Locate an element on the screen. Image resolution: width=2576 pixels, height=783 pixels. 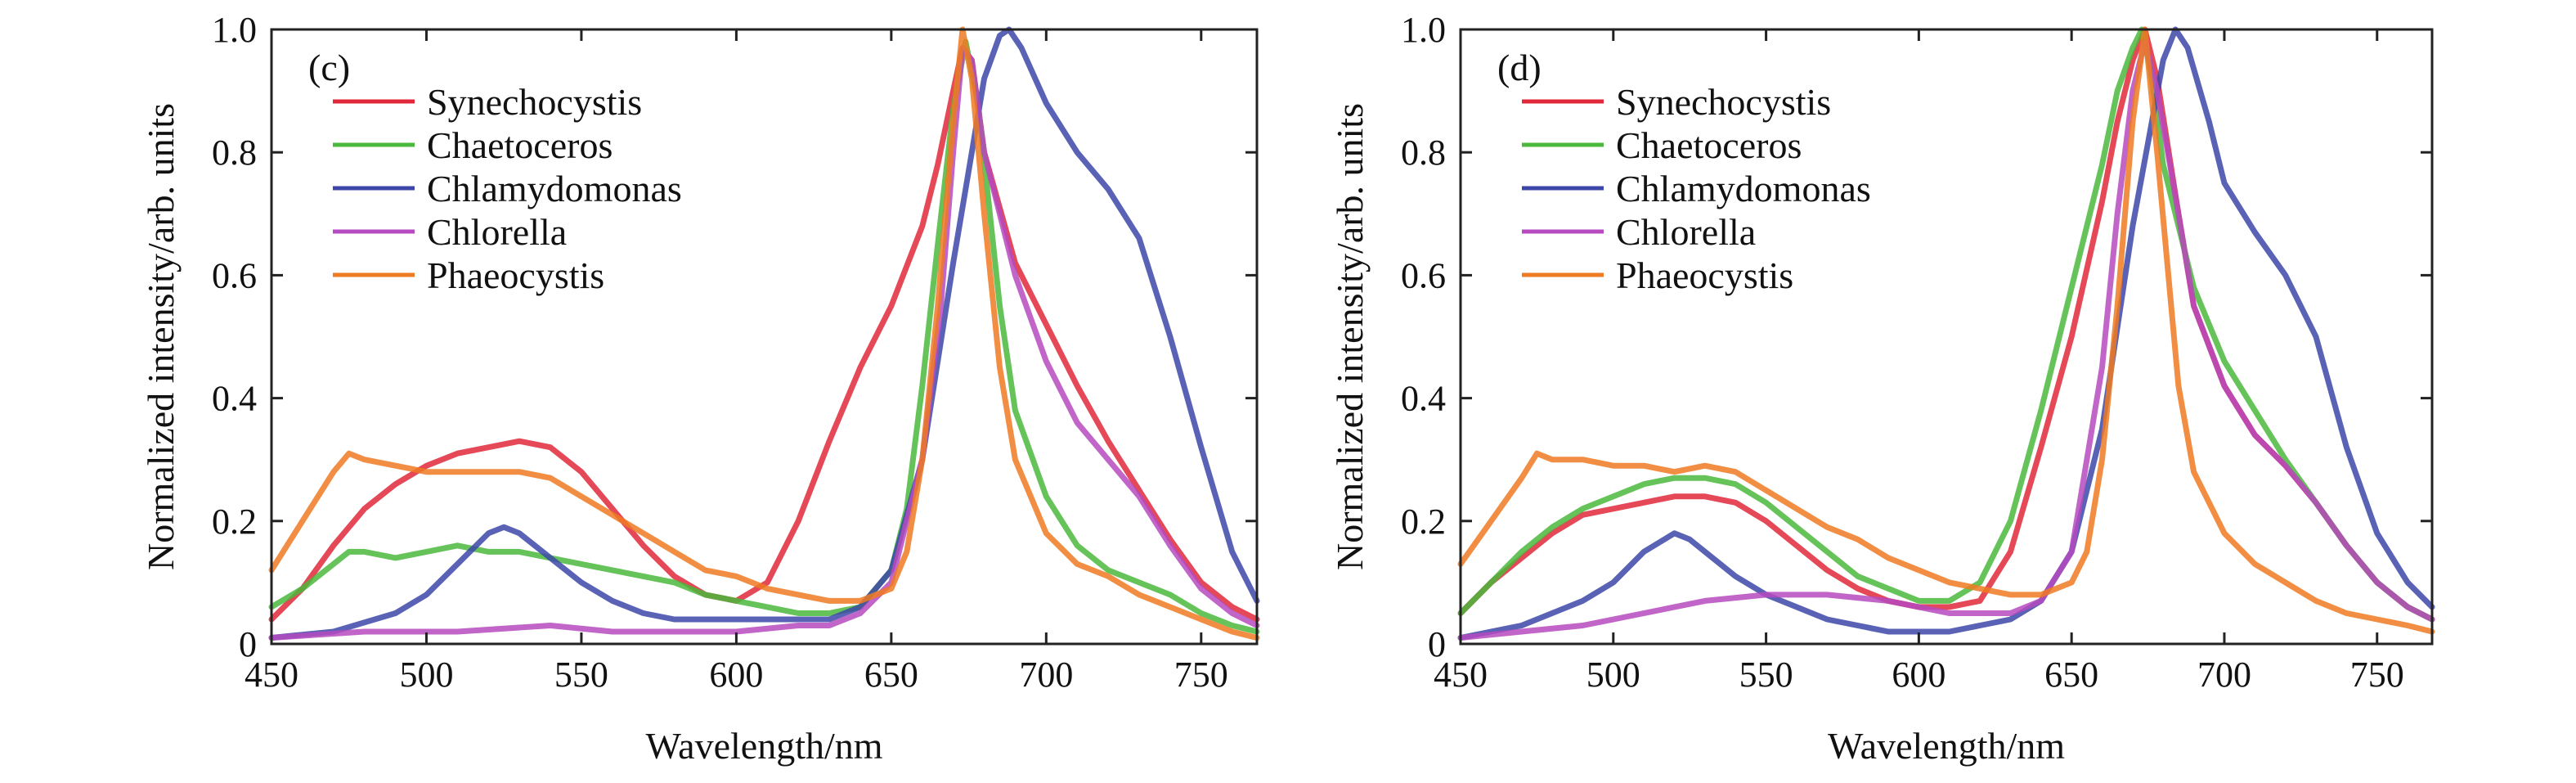
panel-label: (c) is located at coordinates (329, 67).